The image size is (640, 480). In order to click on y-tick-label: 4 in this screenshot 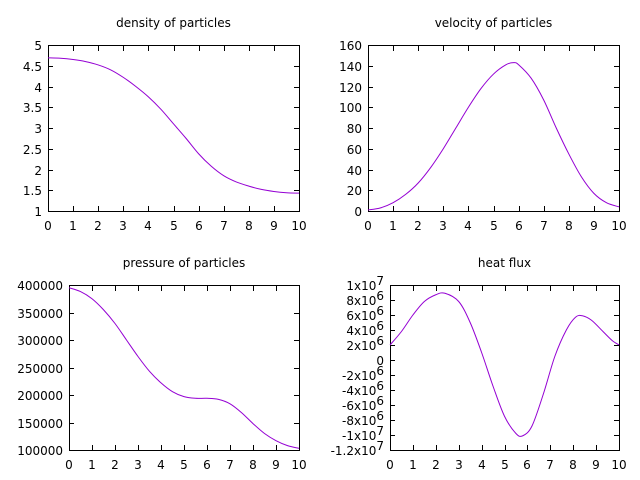, I will do `click(38, 88)`.